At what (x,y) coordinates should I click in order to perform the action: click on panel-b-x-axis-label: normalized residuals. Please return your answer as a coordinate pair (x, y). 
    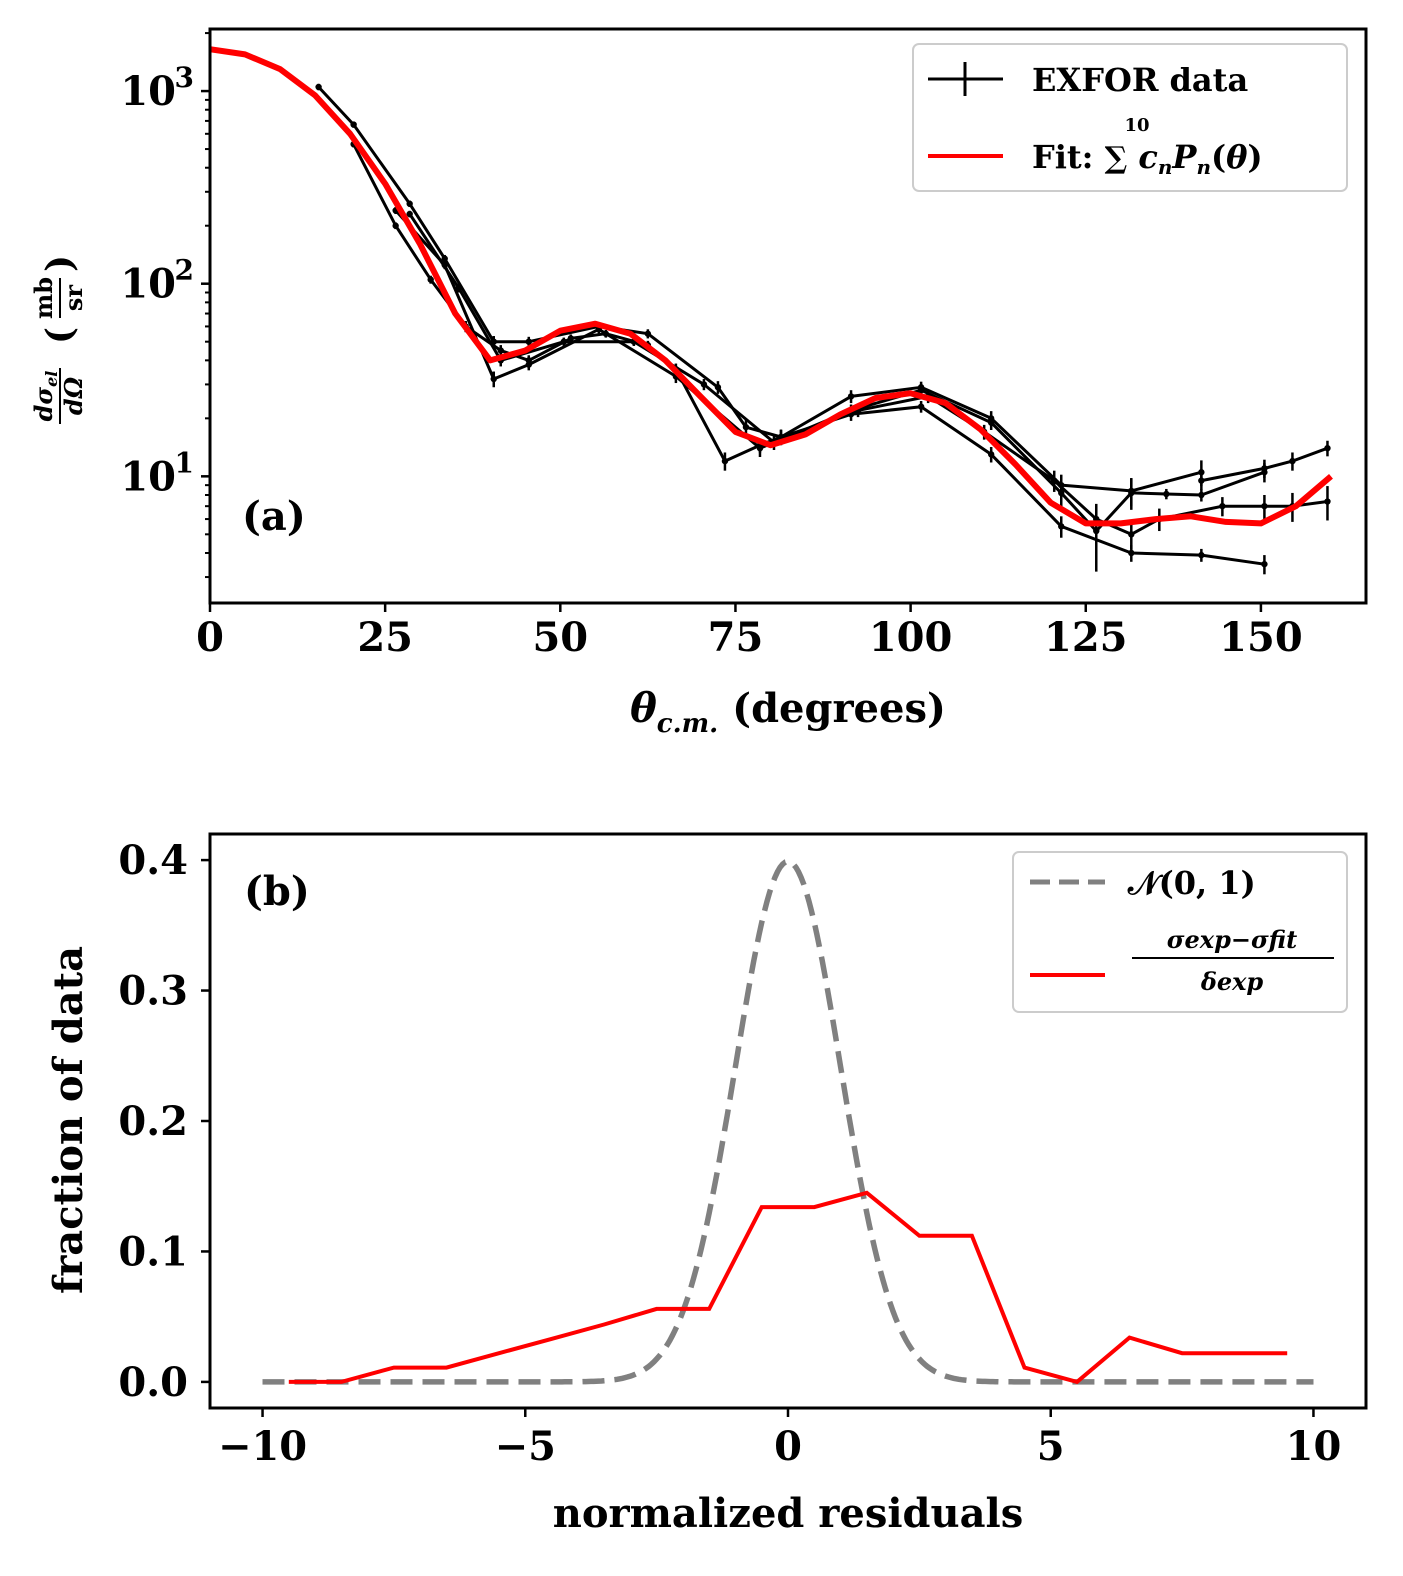
    Looking at the image, I should click on (788, 1513).